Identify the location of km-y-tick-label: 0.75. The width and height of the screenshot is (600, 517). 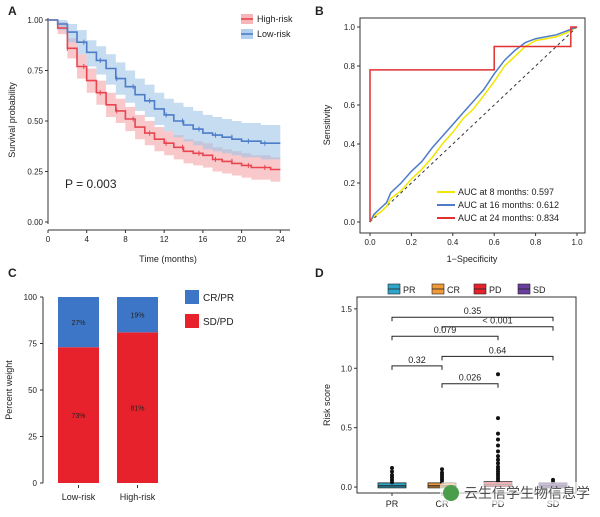
(35, 71).